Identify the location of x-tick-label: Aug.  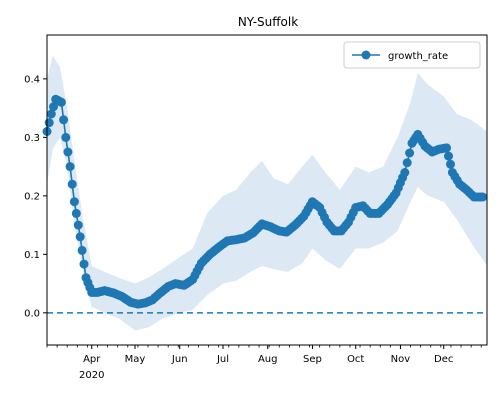
(268, 359).